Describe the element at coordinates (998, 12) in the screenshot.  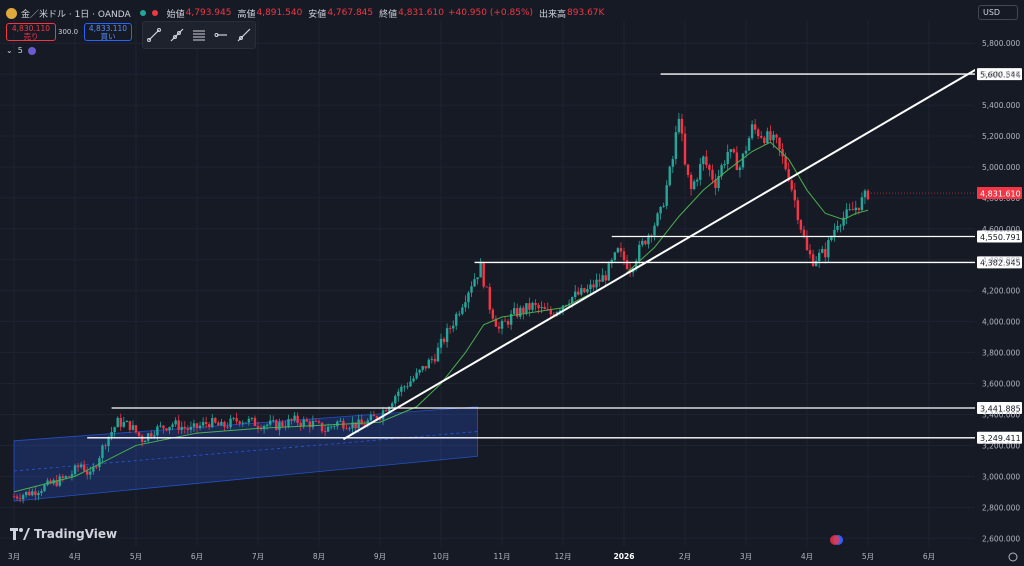
I see `currency-selector: USD` at that location.